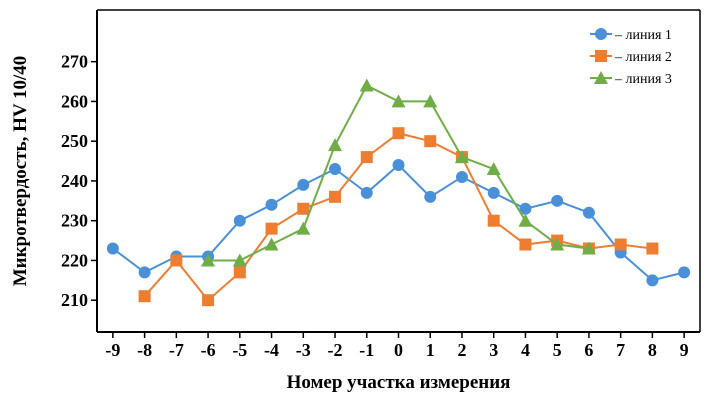 Image resolution: width=707 pixels, height=394 pixels. I want to click on x-axis-title: Номер участка измерения, so click(399, 382).